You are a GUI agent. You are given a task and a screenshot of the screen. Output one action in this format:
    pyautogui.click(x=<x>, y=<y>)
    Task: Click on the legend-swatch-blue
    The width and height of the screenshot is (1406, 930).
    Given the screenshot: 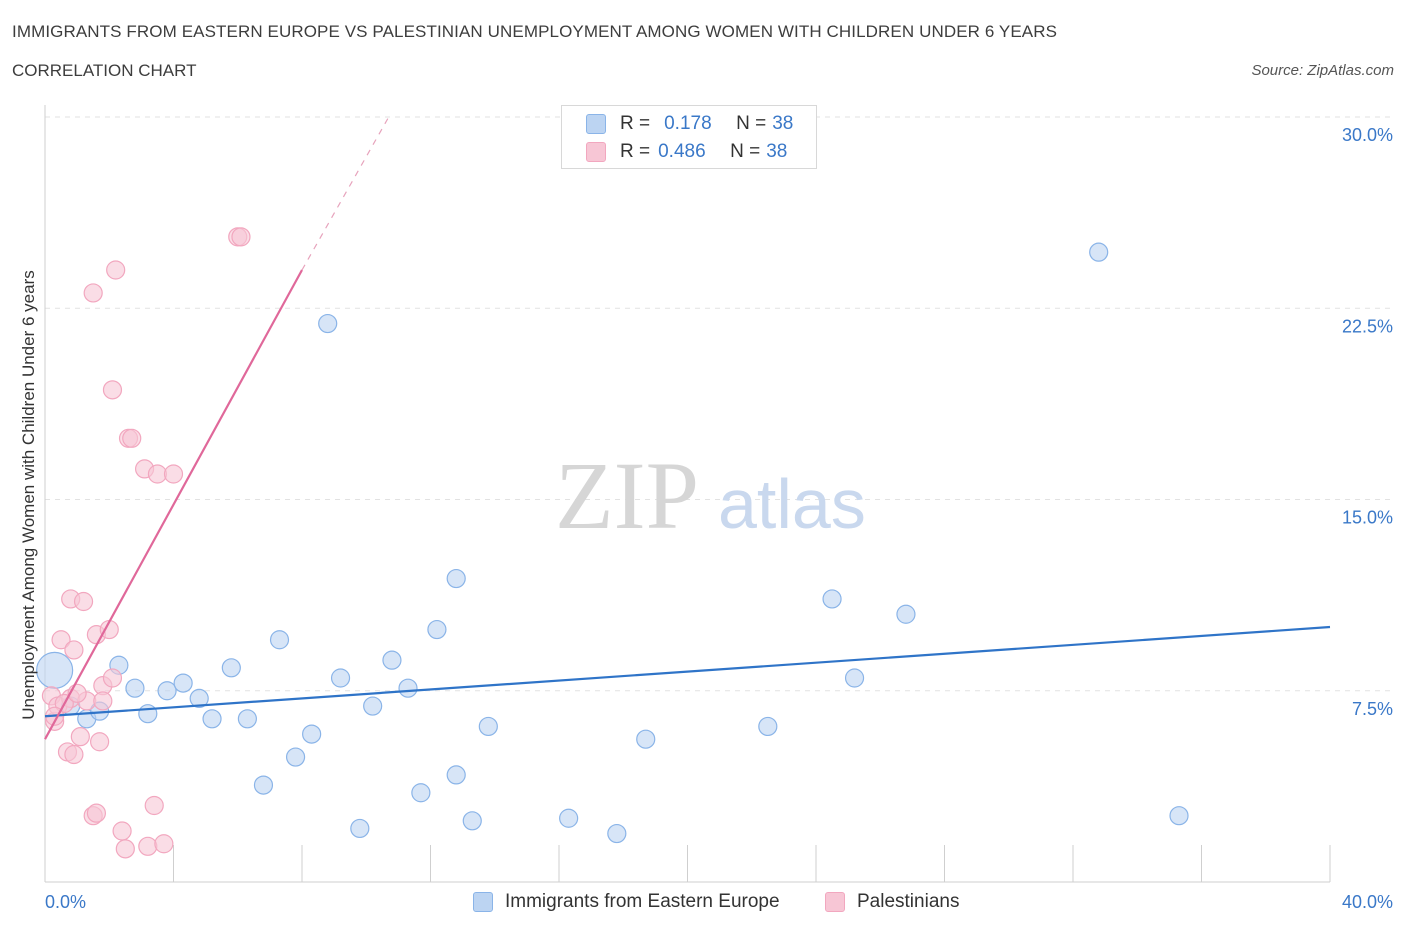 What is the action you would take?
    pyautogui.click(x=596, y=124)
    